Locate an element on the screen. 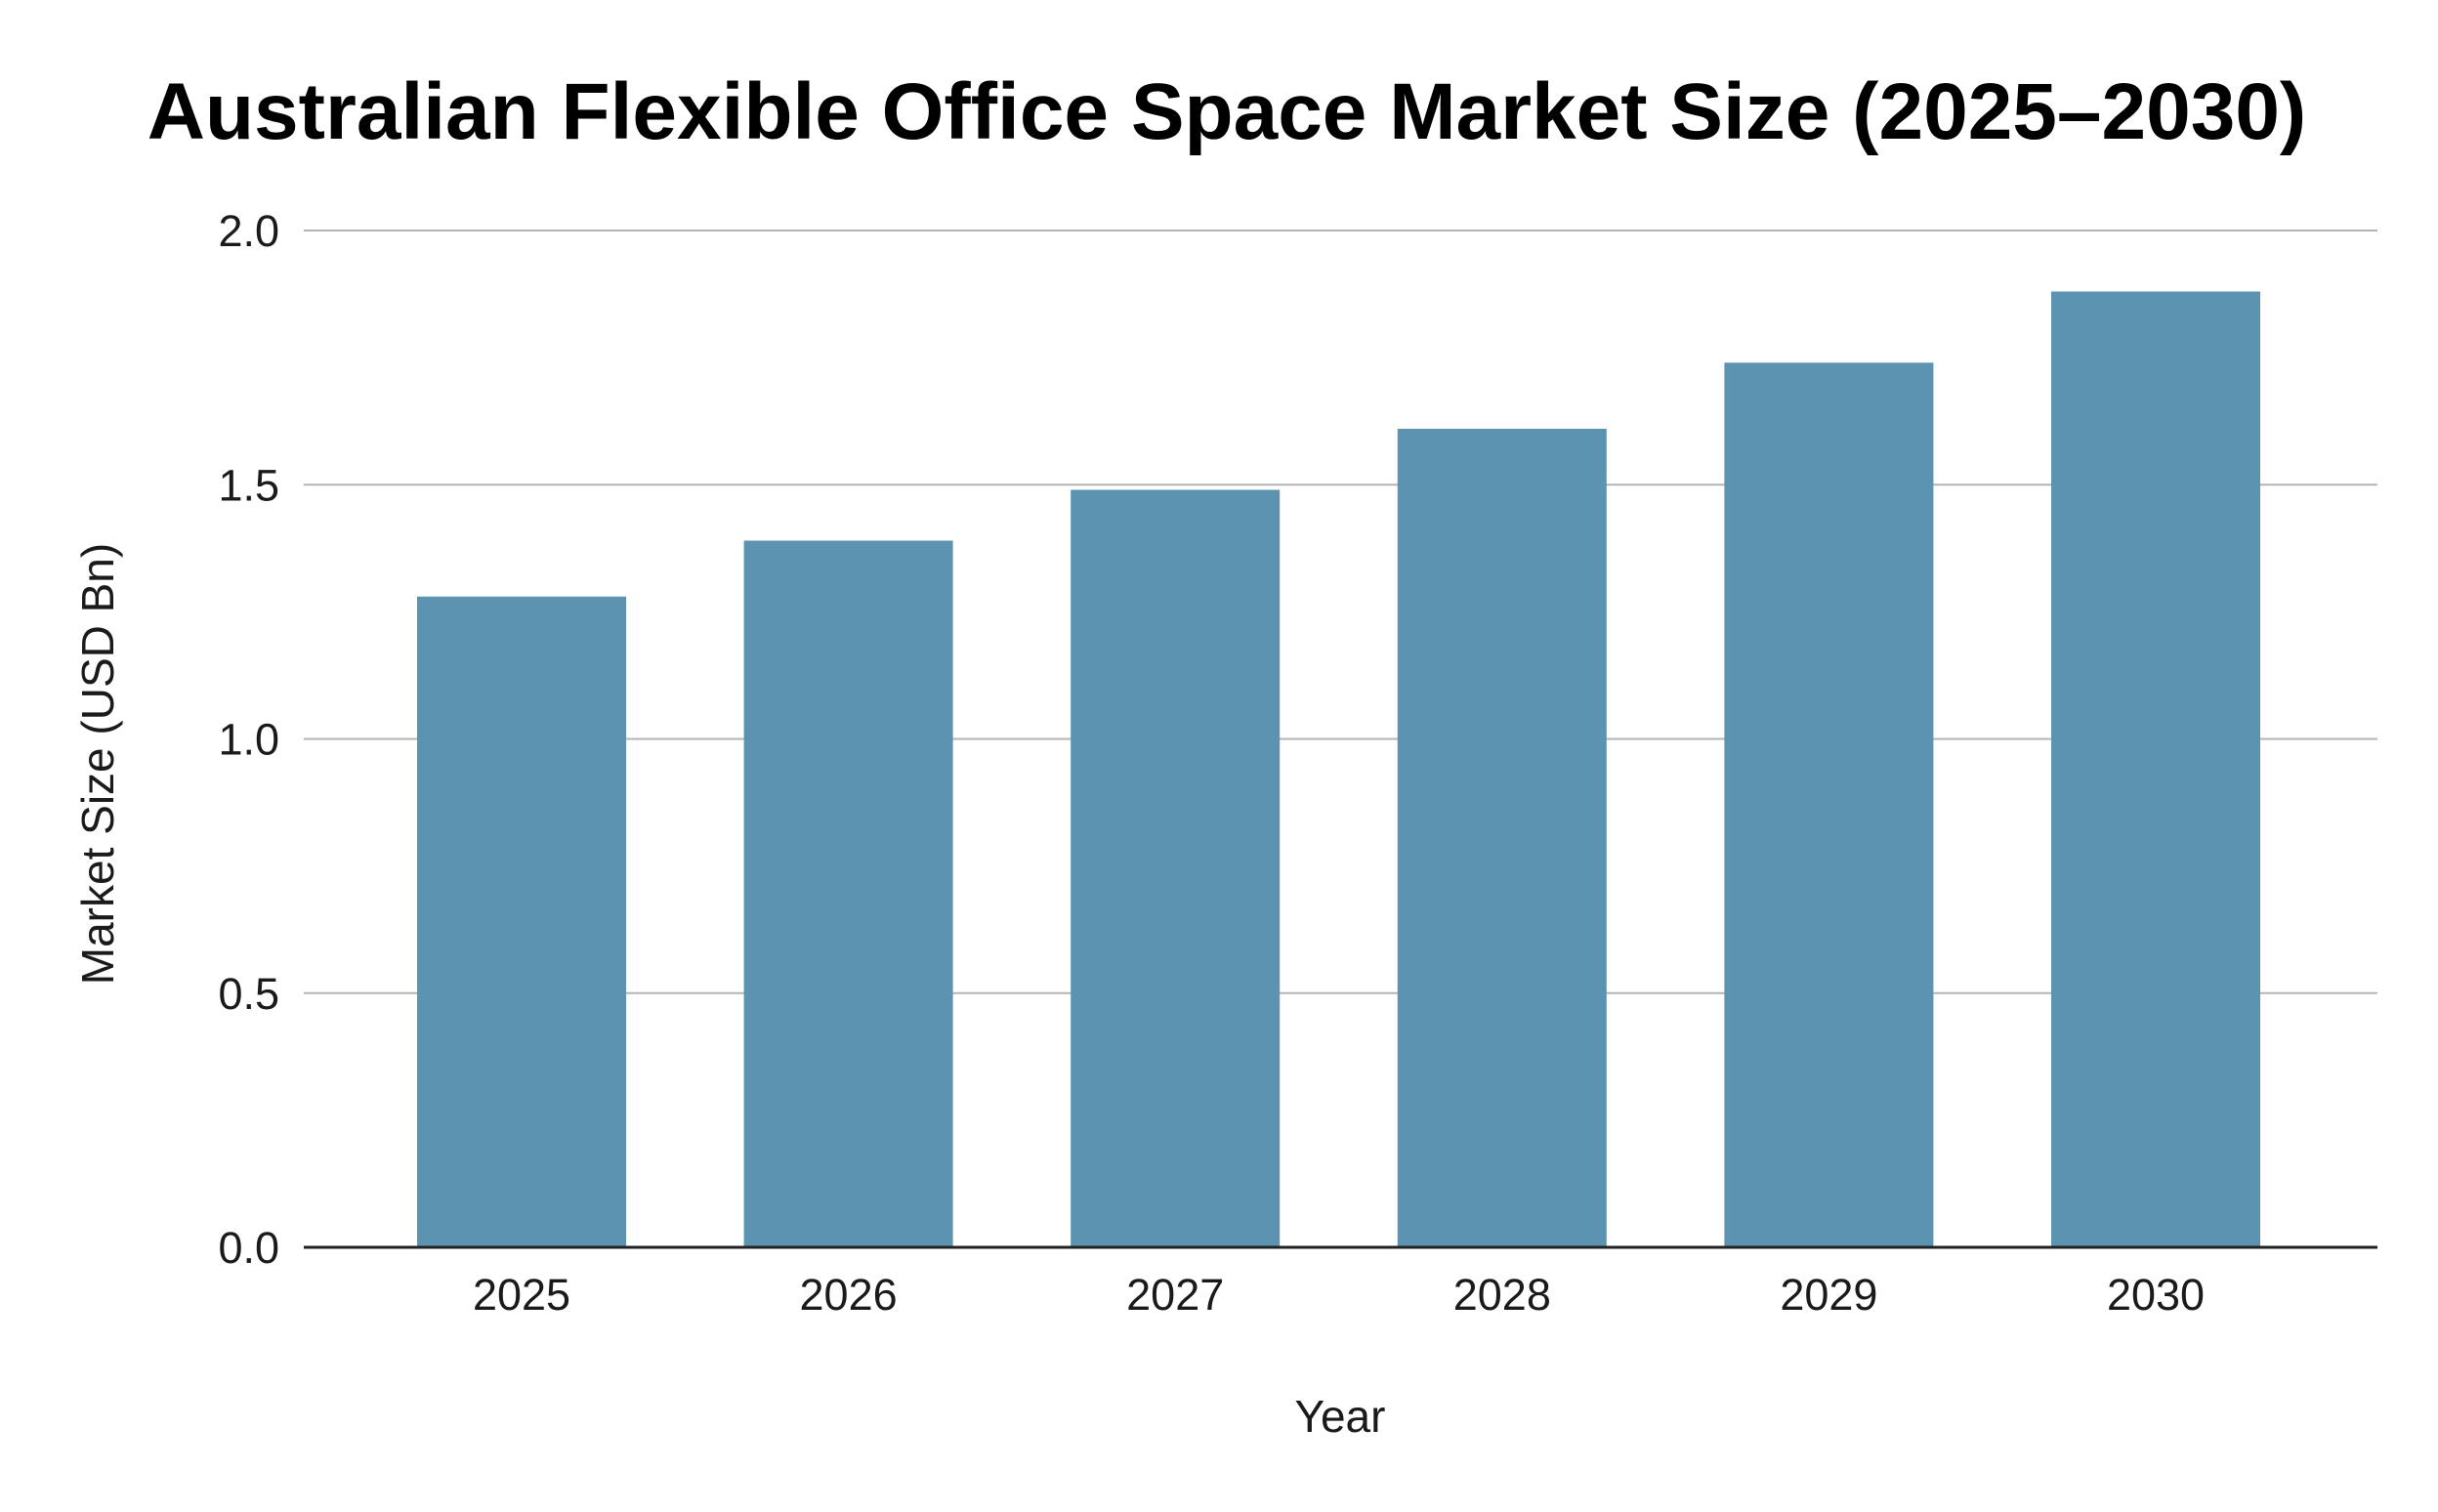  bar-2027 is located at coordinates (1176, 868).